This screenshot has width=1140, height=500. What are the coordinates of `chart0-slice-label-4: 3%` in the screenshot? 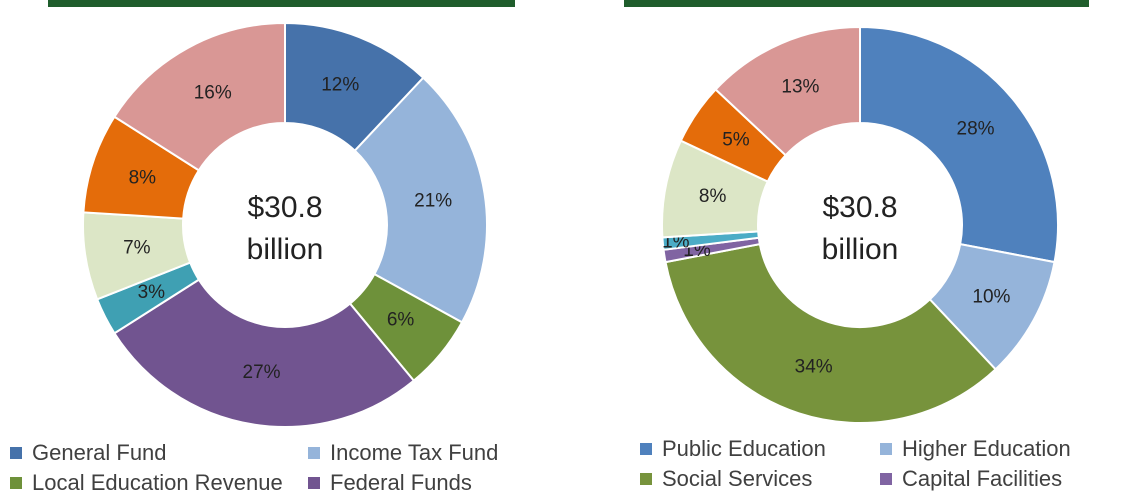 It's located at (152, 292).